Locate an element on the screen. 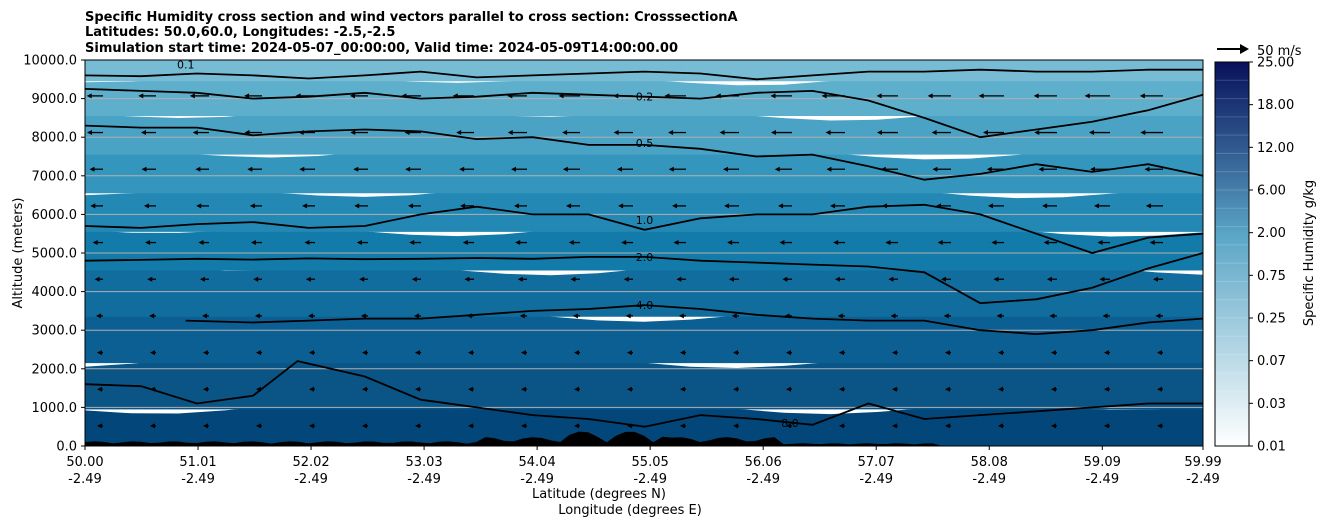 The width and height of the screenshot is (1326, 526). colorbar-tick-label: 25.00 is located at coordinates (1275, 63).